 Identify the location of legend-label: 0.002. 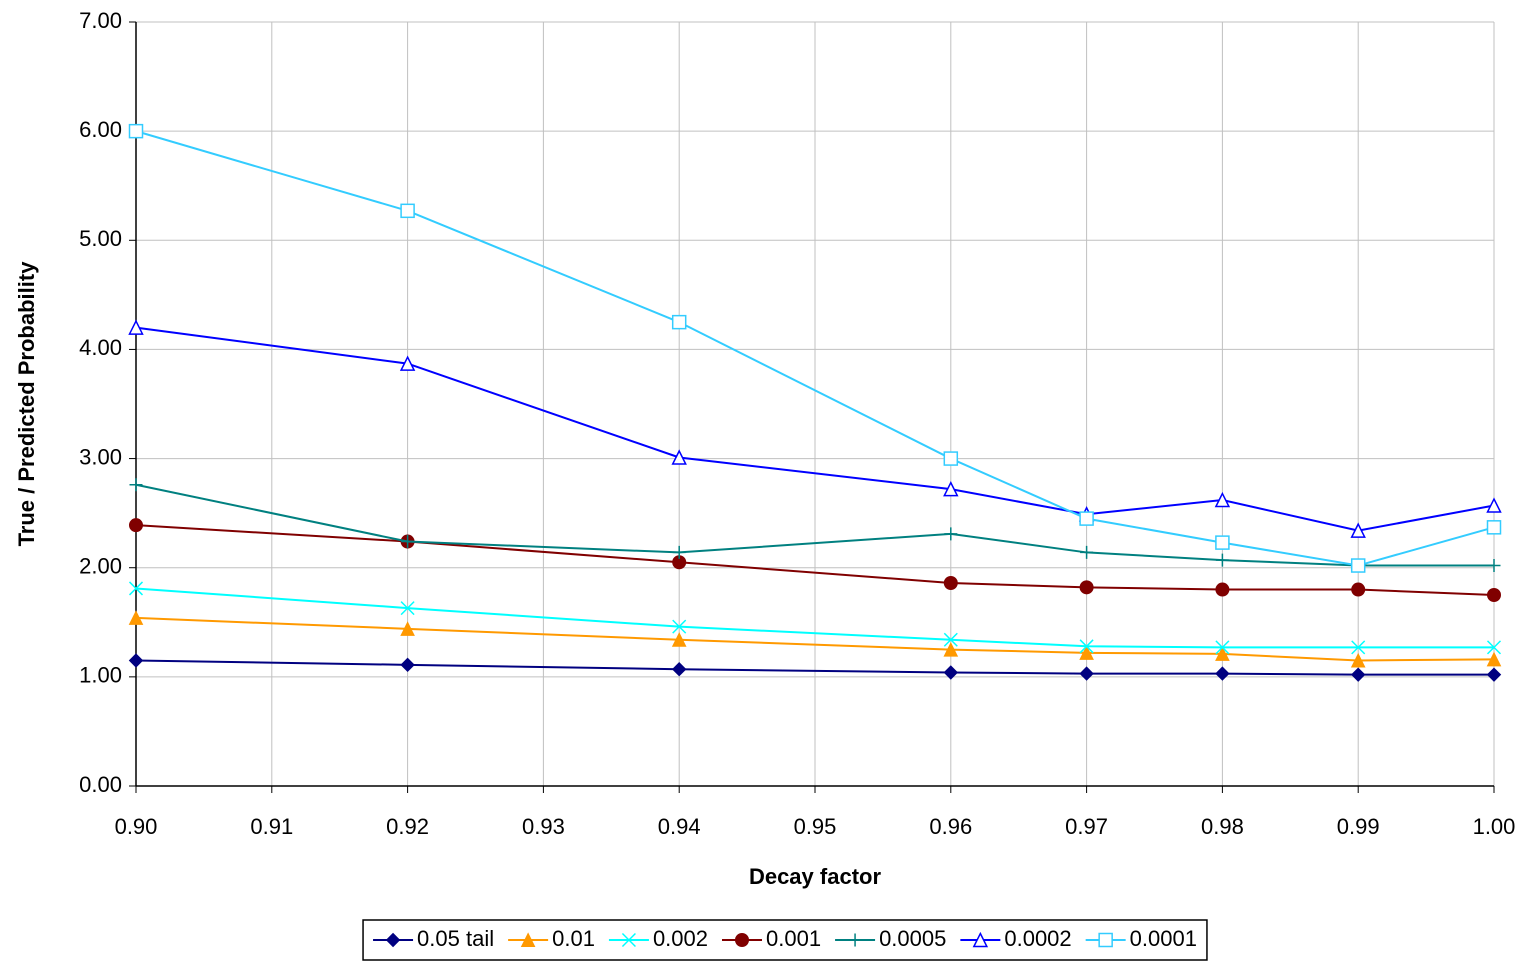
(680, 938).